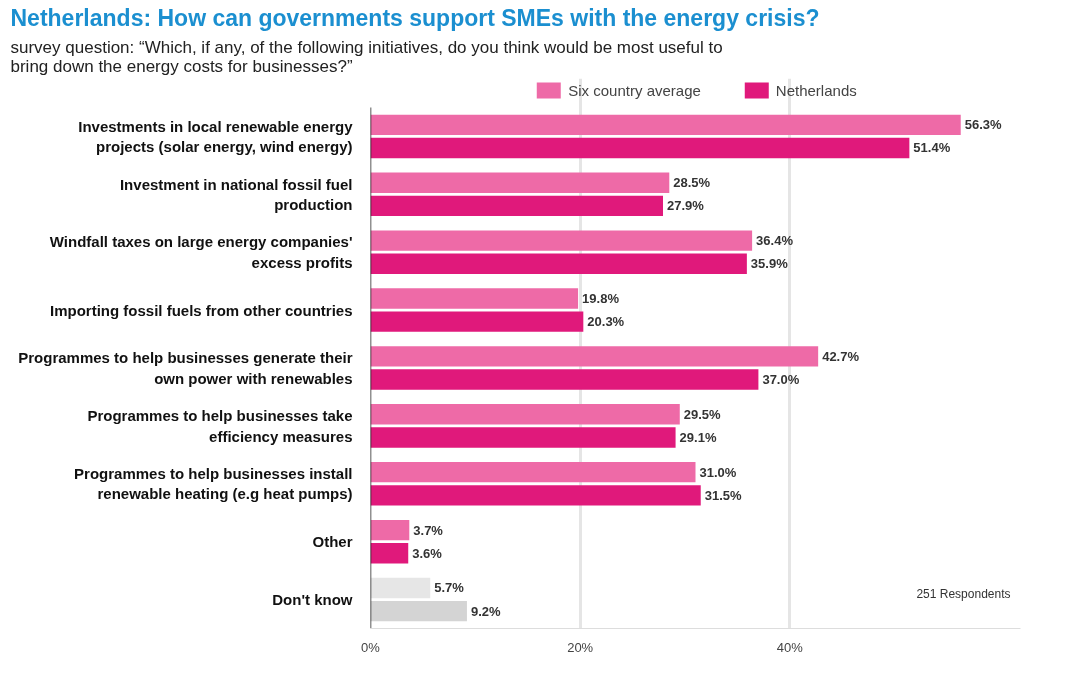 The height and width of the screenshot is (675, 1080). What do you see at coordinates (698, 437) in the screenshot?
I see `data-label: 29.1%` at bounding box center [698, 437].